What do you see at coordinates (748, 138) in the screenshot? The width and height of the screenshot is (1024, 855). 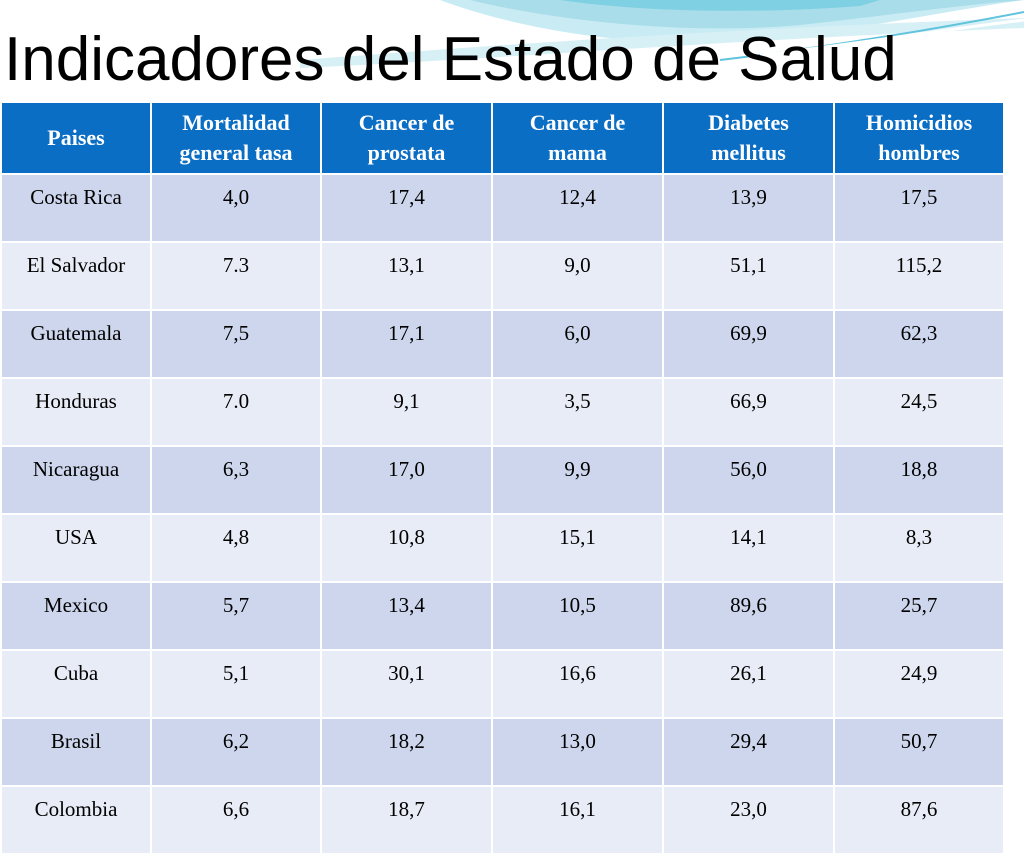 I see `header-cell: Diabetes mellitus` at bounding box center [748, 138].